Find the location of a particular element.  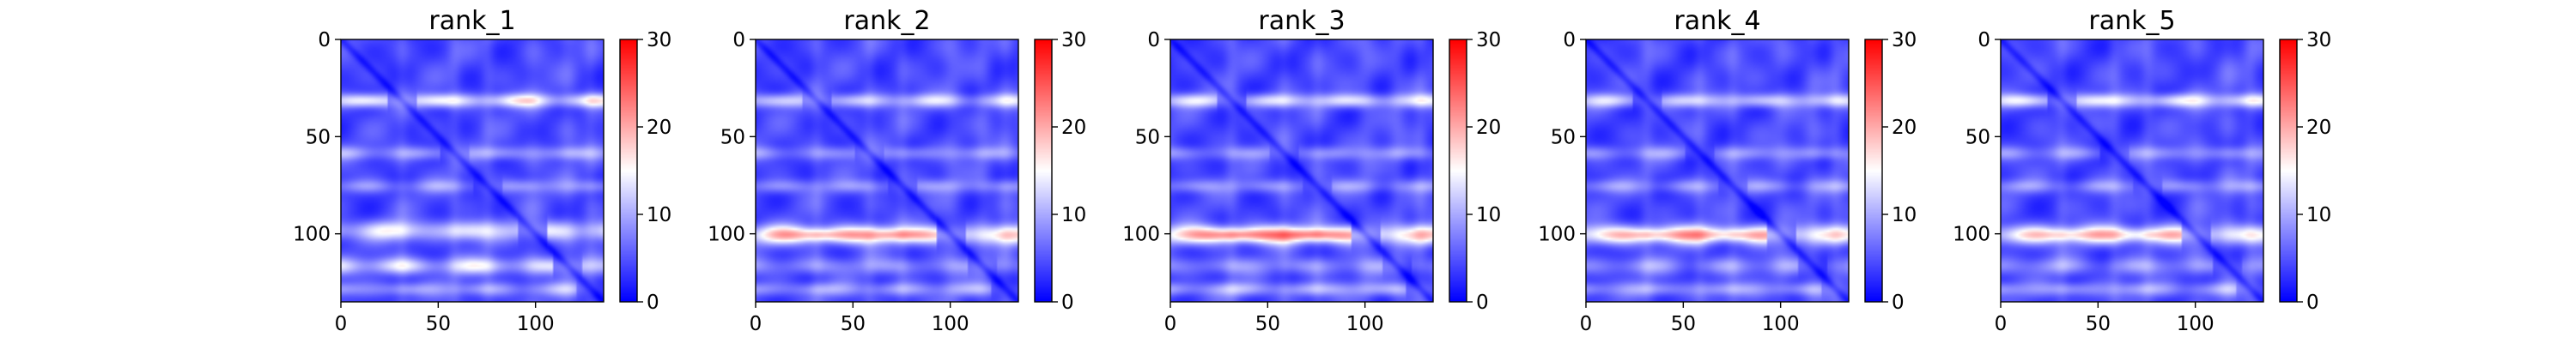

panel-title: rank_2 is located at coordinates (886, 21).